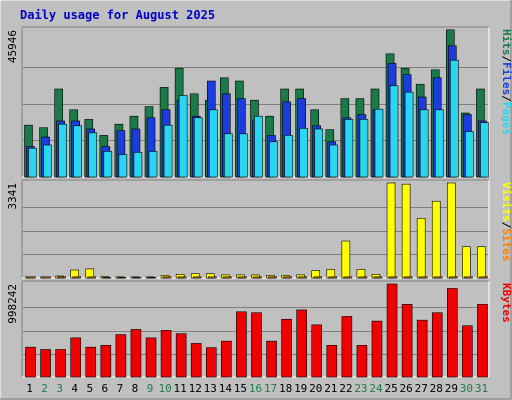 The width and height of the screenshot is (512, 400). Describe the element at coordinates (12, 304) in the screenshot. I see `y-max-label: 998242` at that location.